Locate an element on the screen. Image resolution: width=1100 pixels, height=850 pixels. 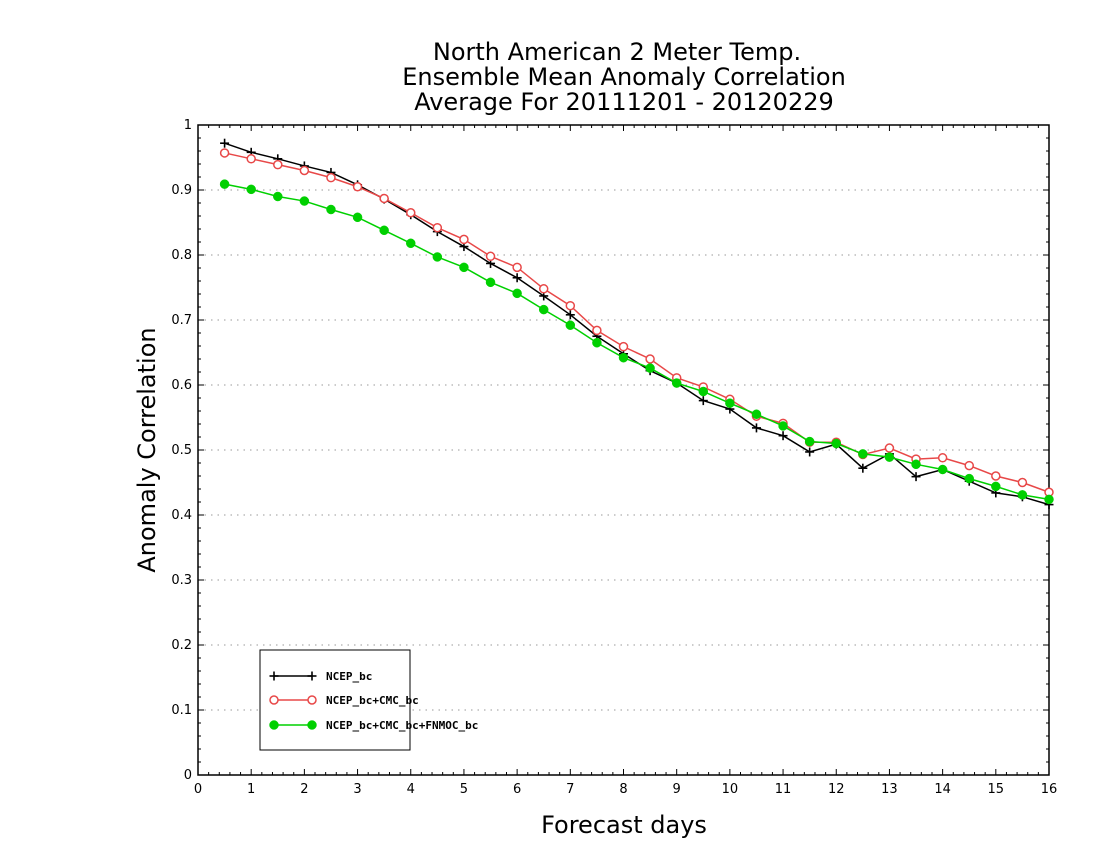
x-tick-label-5: 5 is located at coordinates (464, 789).